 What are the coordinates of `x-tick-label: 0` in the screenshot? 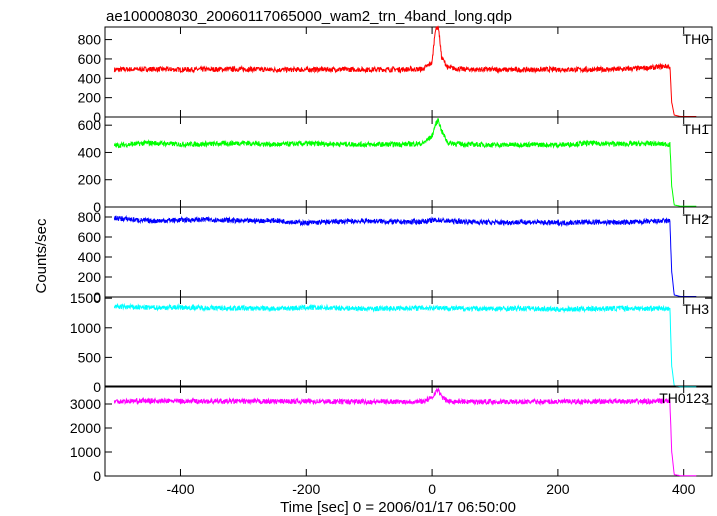 It's located at (432, 489).